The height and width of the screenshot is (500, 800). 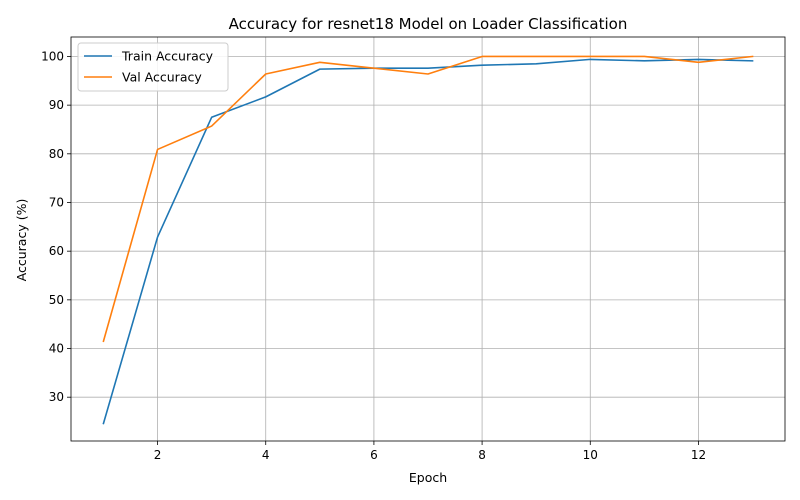 What do you see at coordinates (428, 477) in the screenshot?
I see `x-axis-label: Epoch` at bounding box center [428, 477].